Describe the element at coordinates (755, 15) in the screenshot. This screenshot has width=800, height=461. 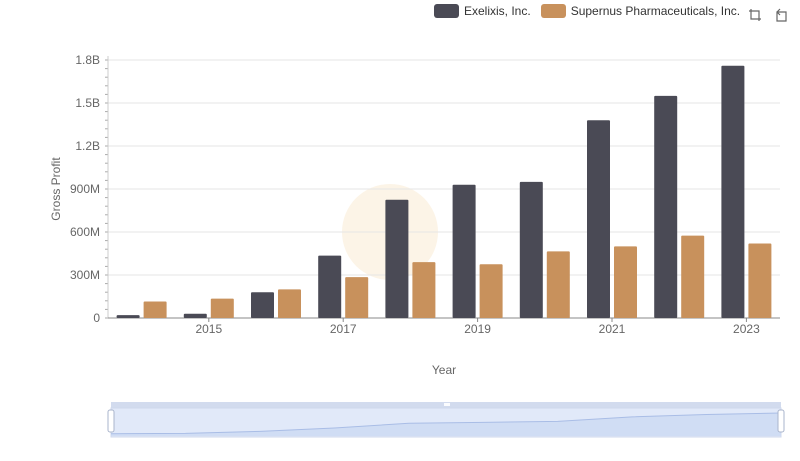
I see `zoom-icon` at that location.